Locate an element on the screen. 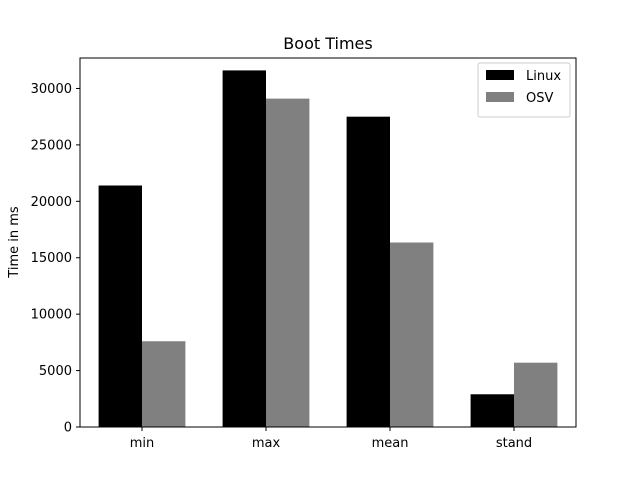 This screenshot has height=480, width=640. y-tick-label: 15000 is located at coordinates (51, 258).